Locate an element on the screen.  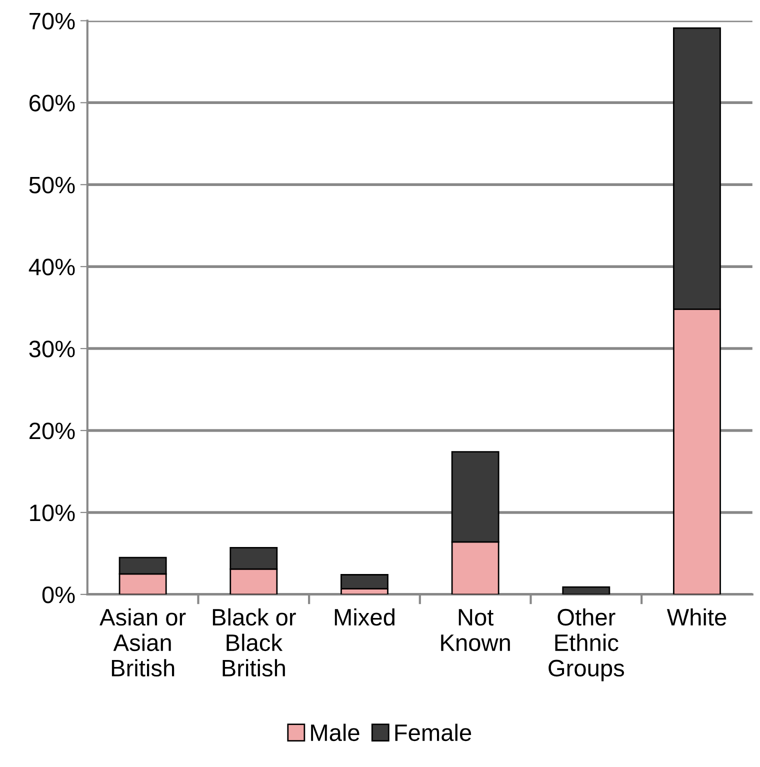
y-tick-label: 20% is located at coordinates (52, 431).